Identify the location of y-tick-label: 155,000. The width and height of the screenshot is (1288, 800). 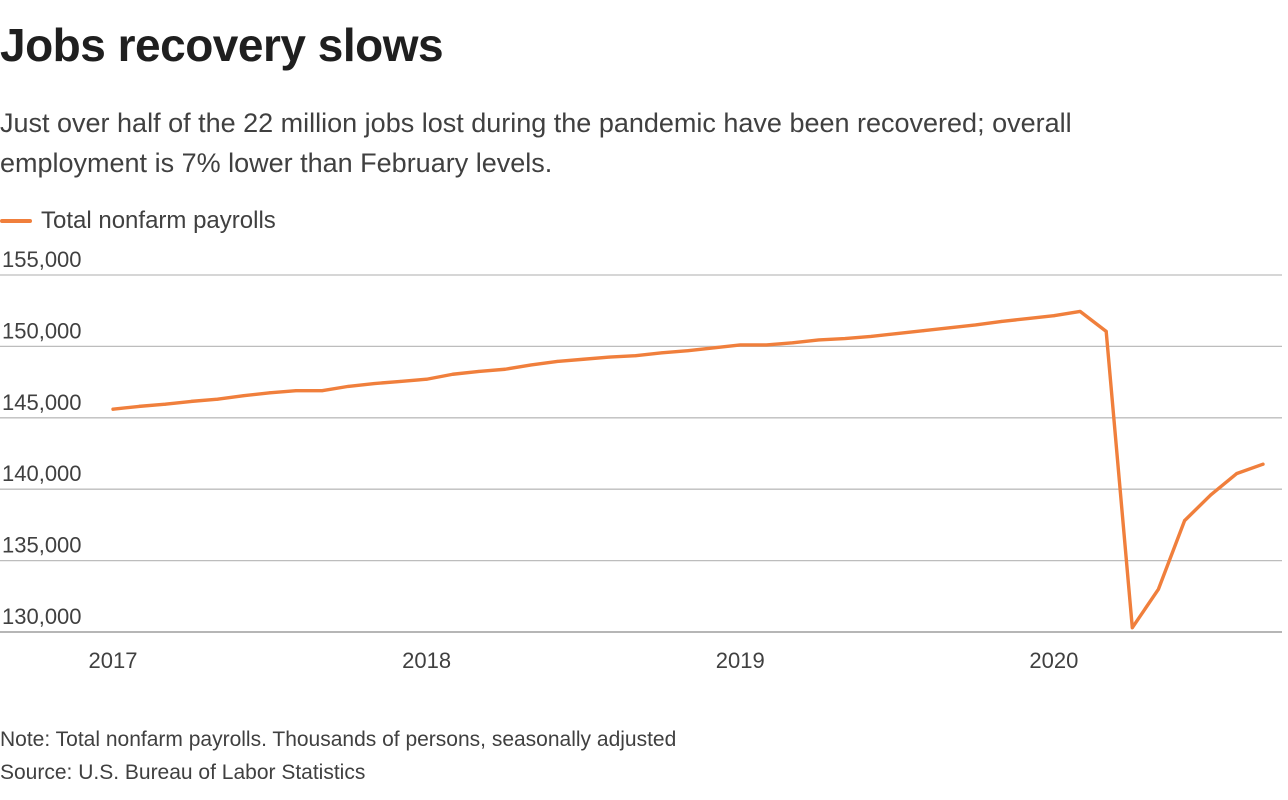
(42, 261).